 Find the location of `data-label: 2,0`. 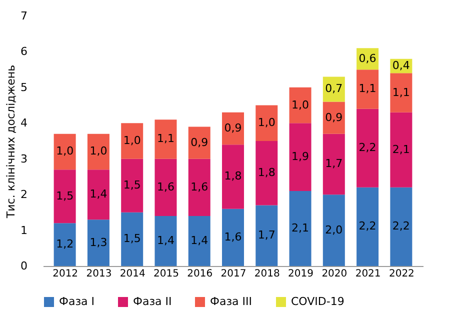

data-label: 2,0 is located at coordinates (334, 229).